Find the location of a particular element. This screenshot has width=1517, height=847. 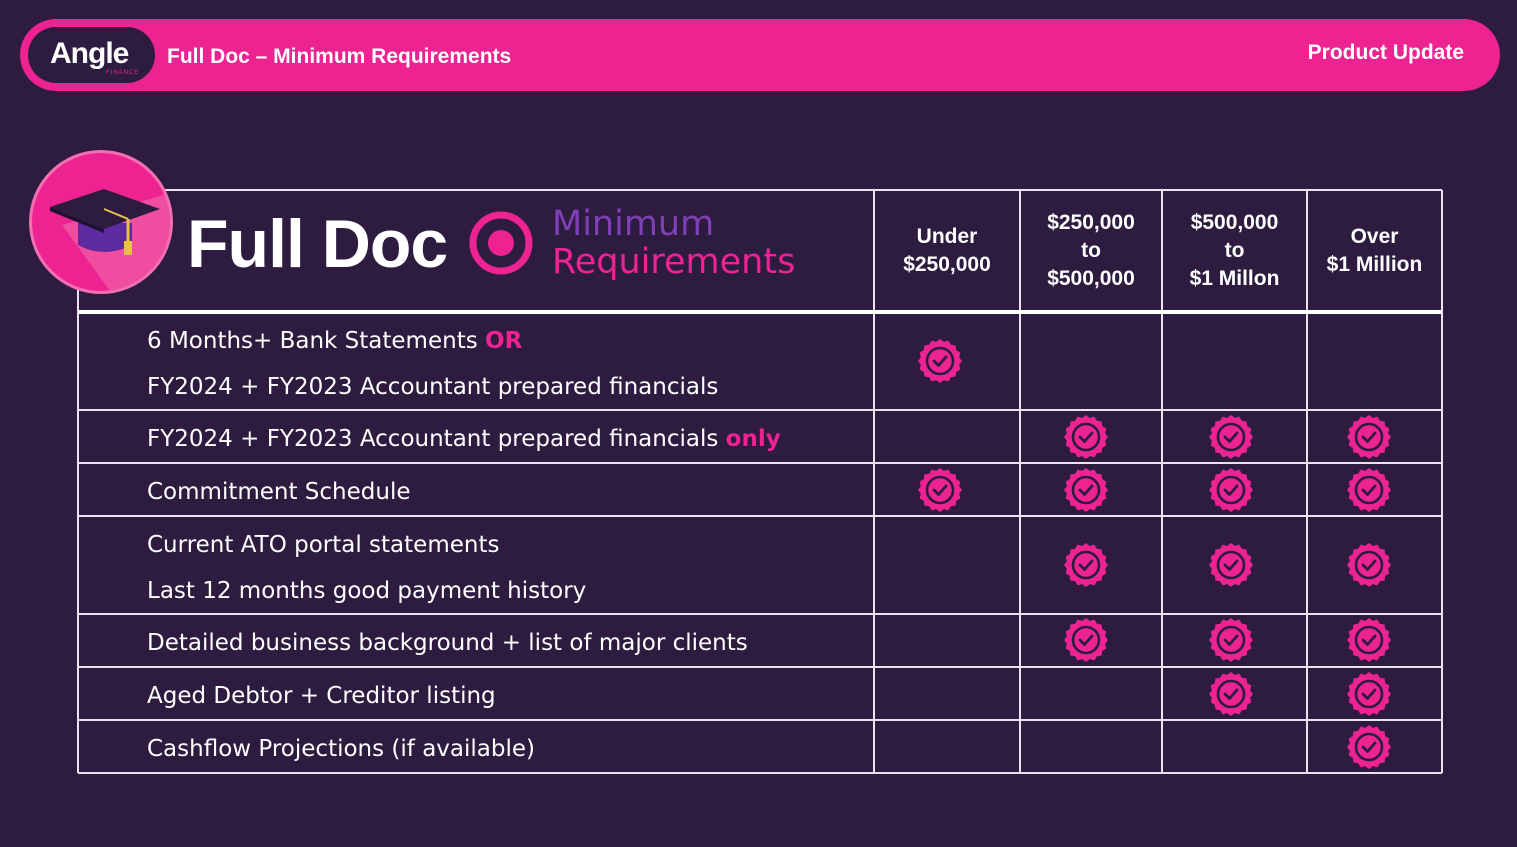

logo-text: Angle is located at coordinates (89, 53).